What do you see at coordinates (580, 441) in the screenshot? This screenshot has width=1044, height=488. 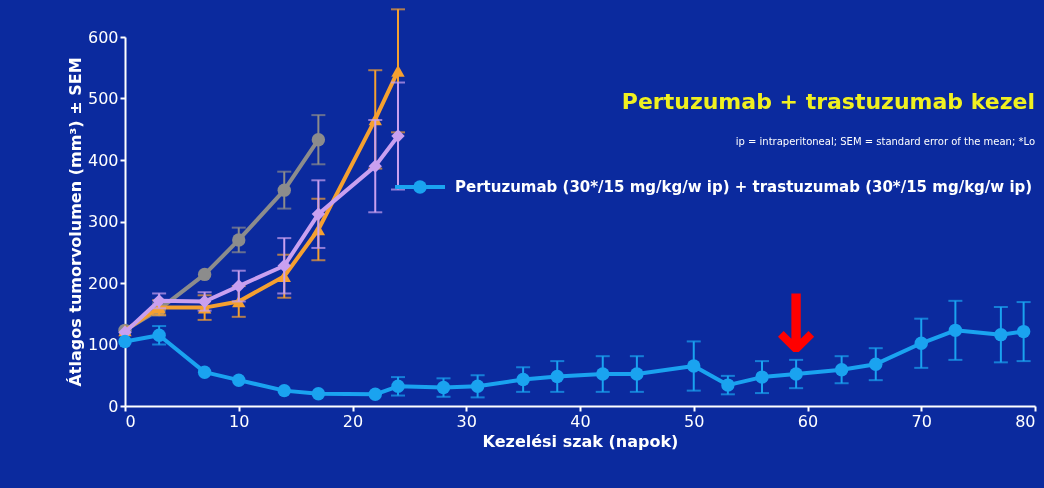 I see `x-axis-title: Kezelési szak (napok)` at bounding box center [580, 441].